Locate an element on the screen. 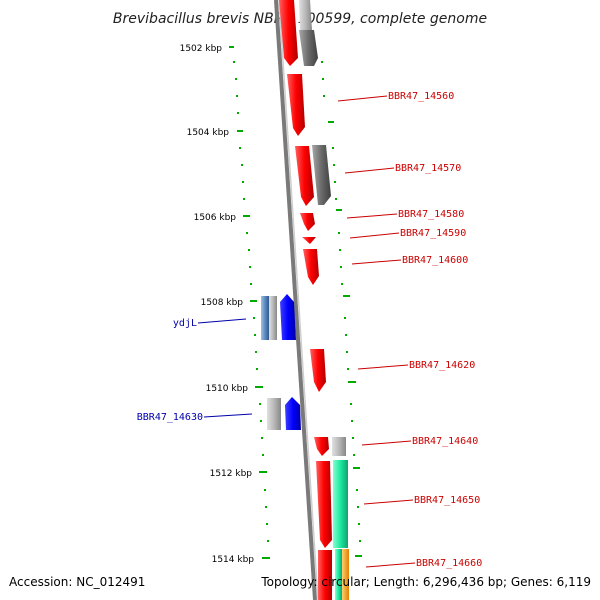  gene-label: BBR47_14600 is located at coordinates (435, 260).